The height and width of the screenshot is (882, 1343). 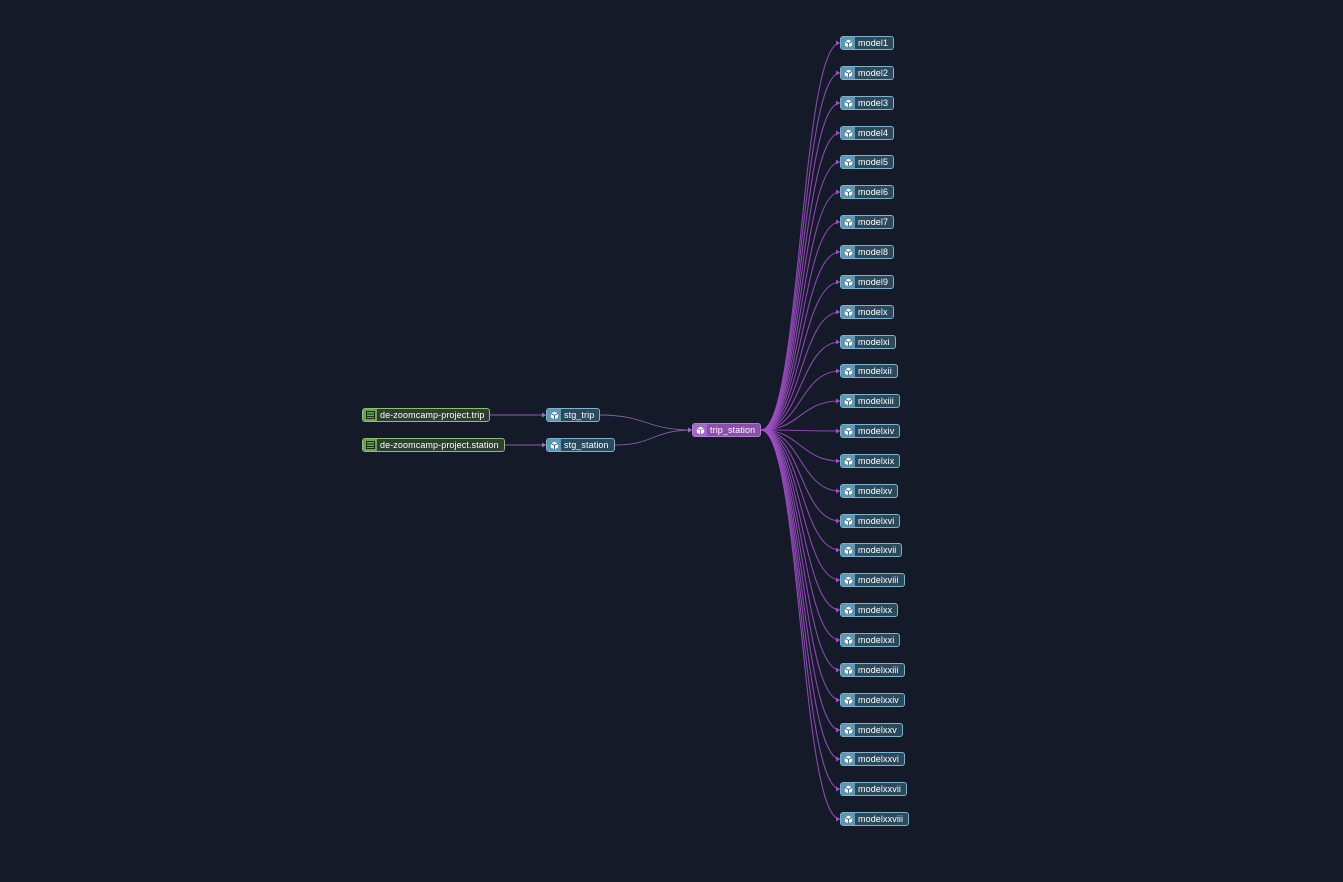 I want to click on model-node-modelxvi: modelxvi, so click(x=870, y=521).